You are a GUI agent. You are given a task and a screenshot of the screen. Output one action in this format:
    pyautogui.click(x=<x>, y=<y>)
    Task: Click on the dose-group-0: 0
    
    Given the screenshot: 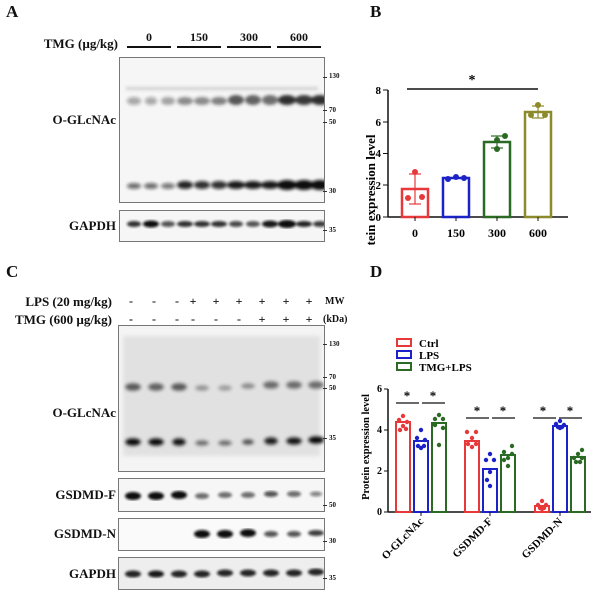 What is the action you would take?
    pyautogui.click(x=149, y=37)
    